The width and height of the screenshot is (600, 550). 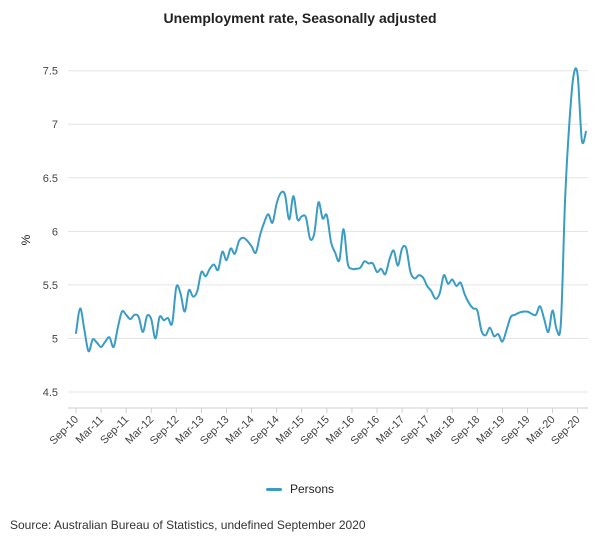 I want to click on y-tick-label: 6.5, so click(x=50, y=179).